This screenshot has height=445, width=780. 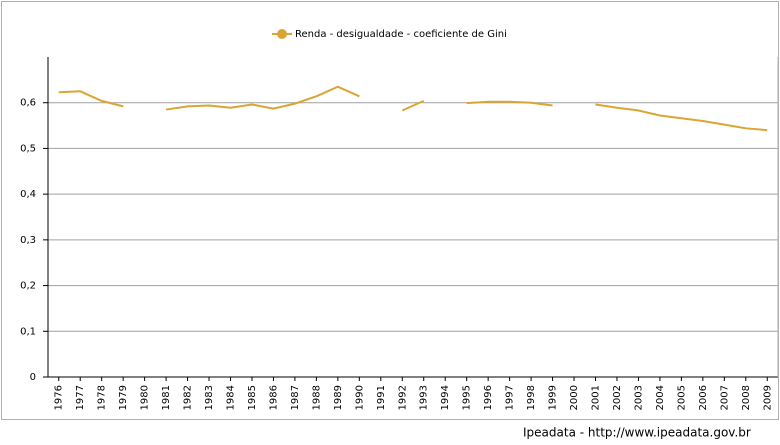 I want to click on x-tick-label: 2002, so click(x=617, y=397).